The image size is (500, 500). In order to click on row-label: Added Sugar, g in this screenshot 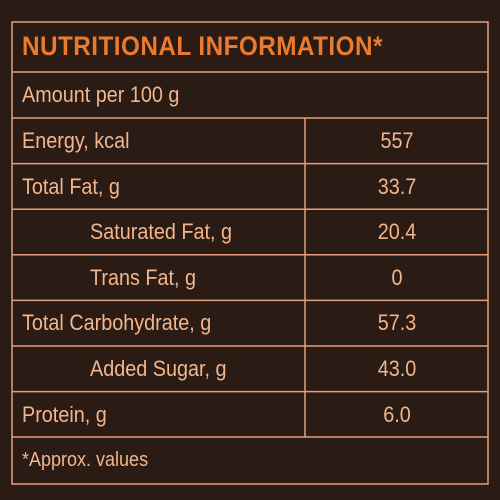, I will do `click(158, 368)`.